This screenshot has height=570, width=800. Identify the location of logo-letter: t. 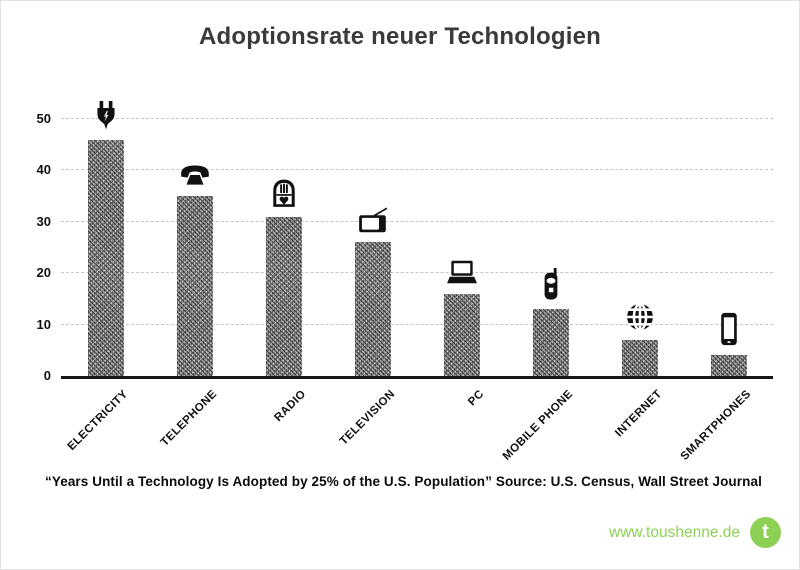
(765, 532).